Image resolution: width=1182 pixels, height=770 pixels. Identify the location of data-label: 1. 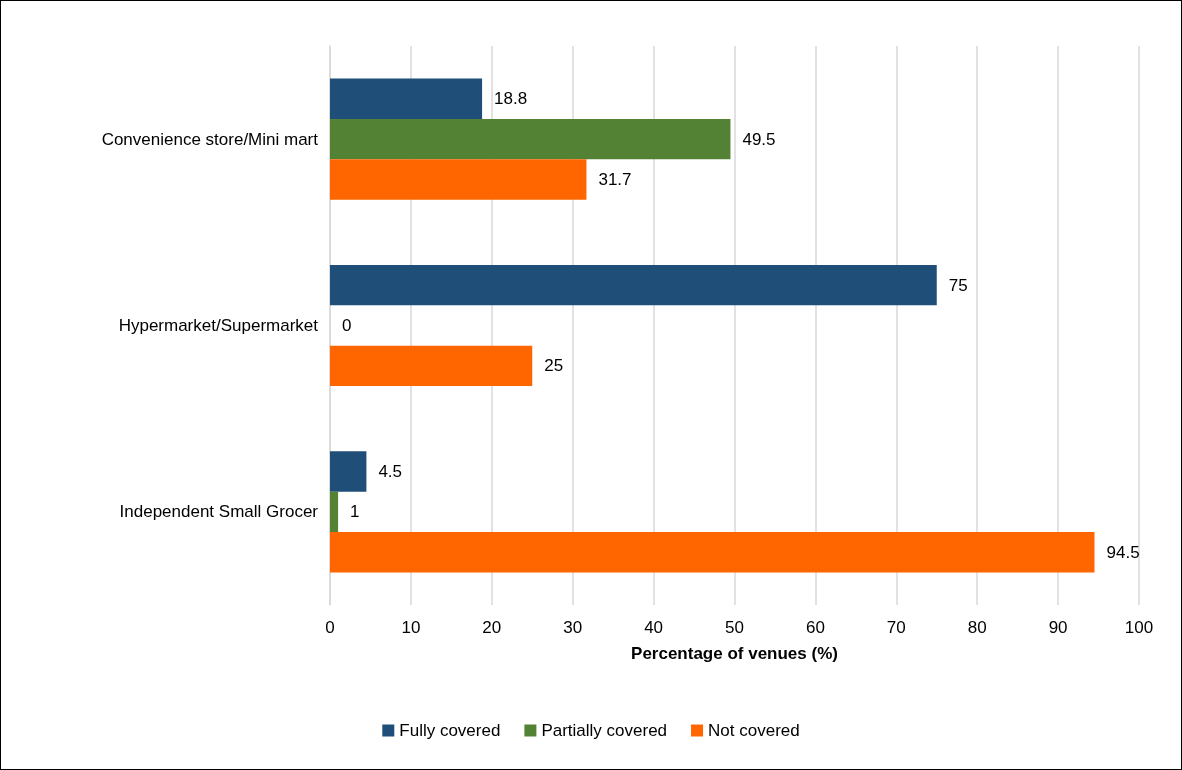
(355, 512).